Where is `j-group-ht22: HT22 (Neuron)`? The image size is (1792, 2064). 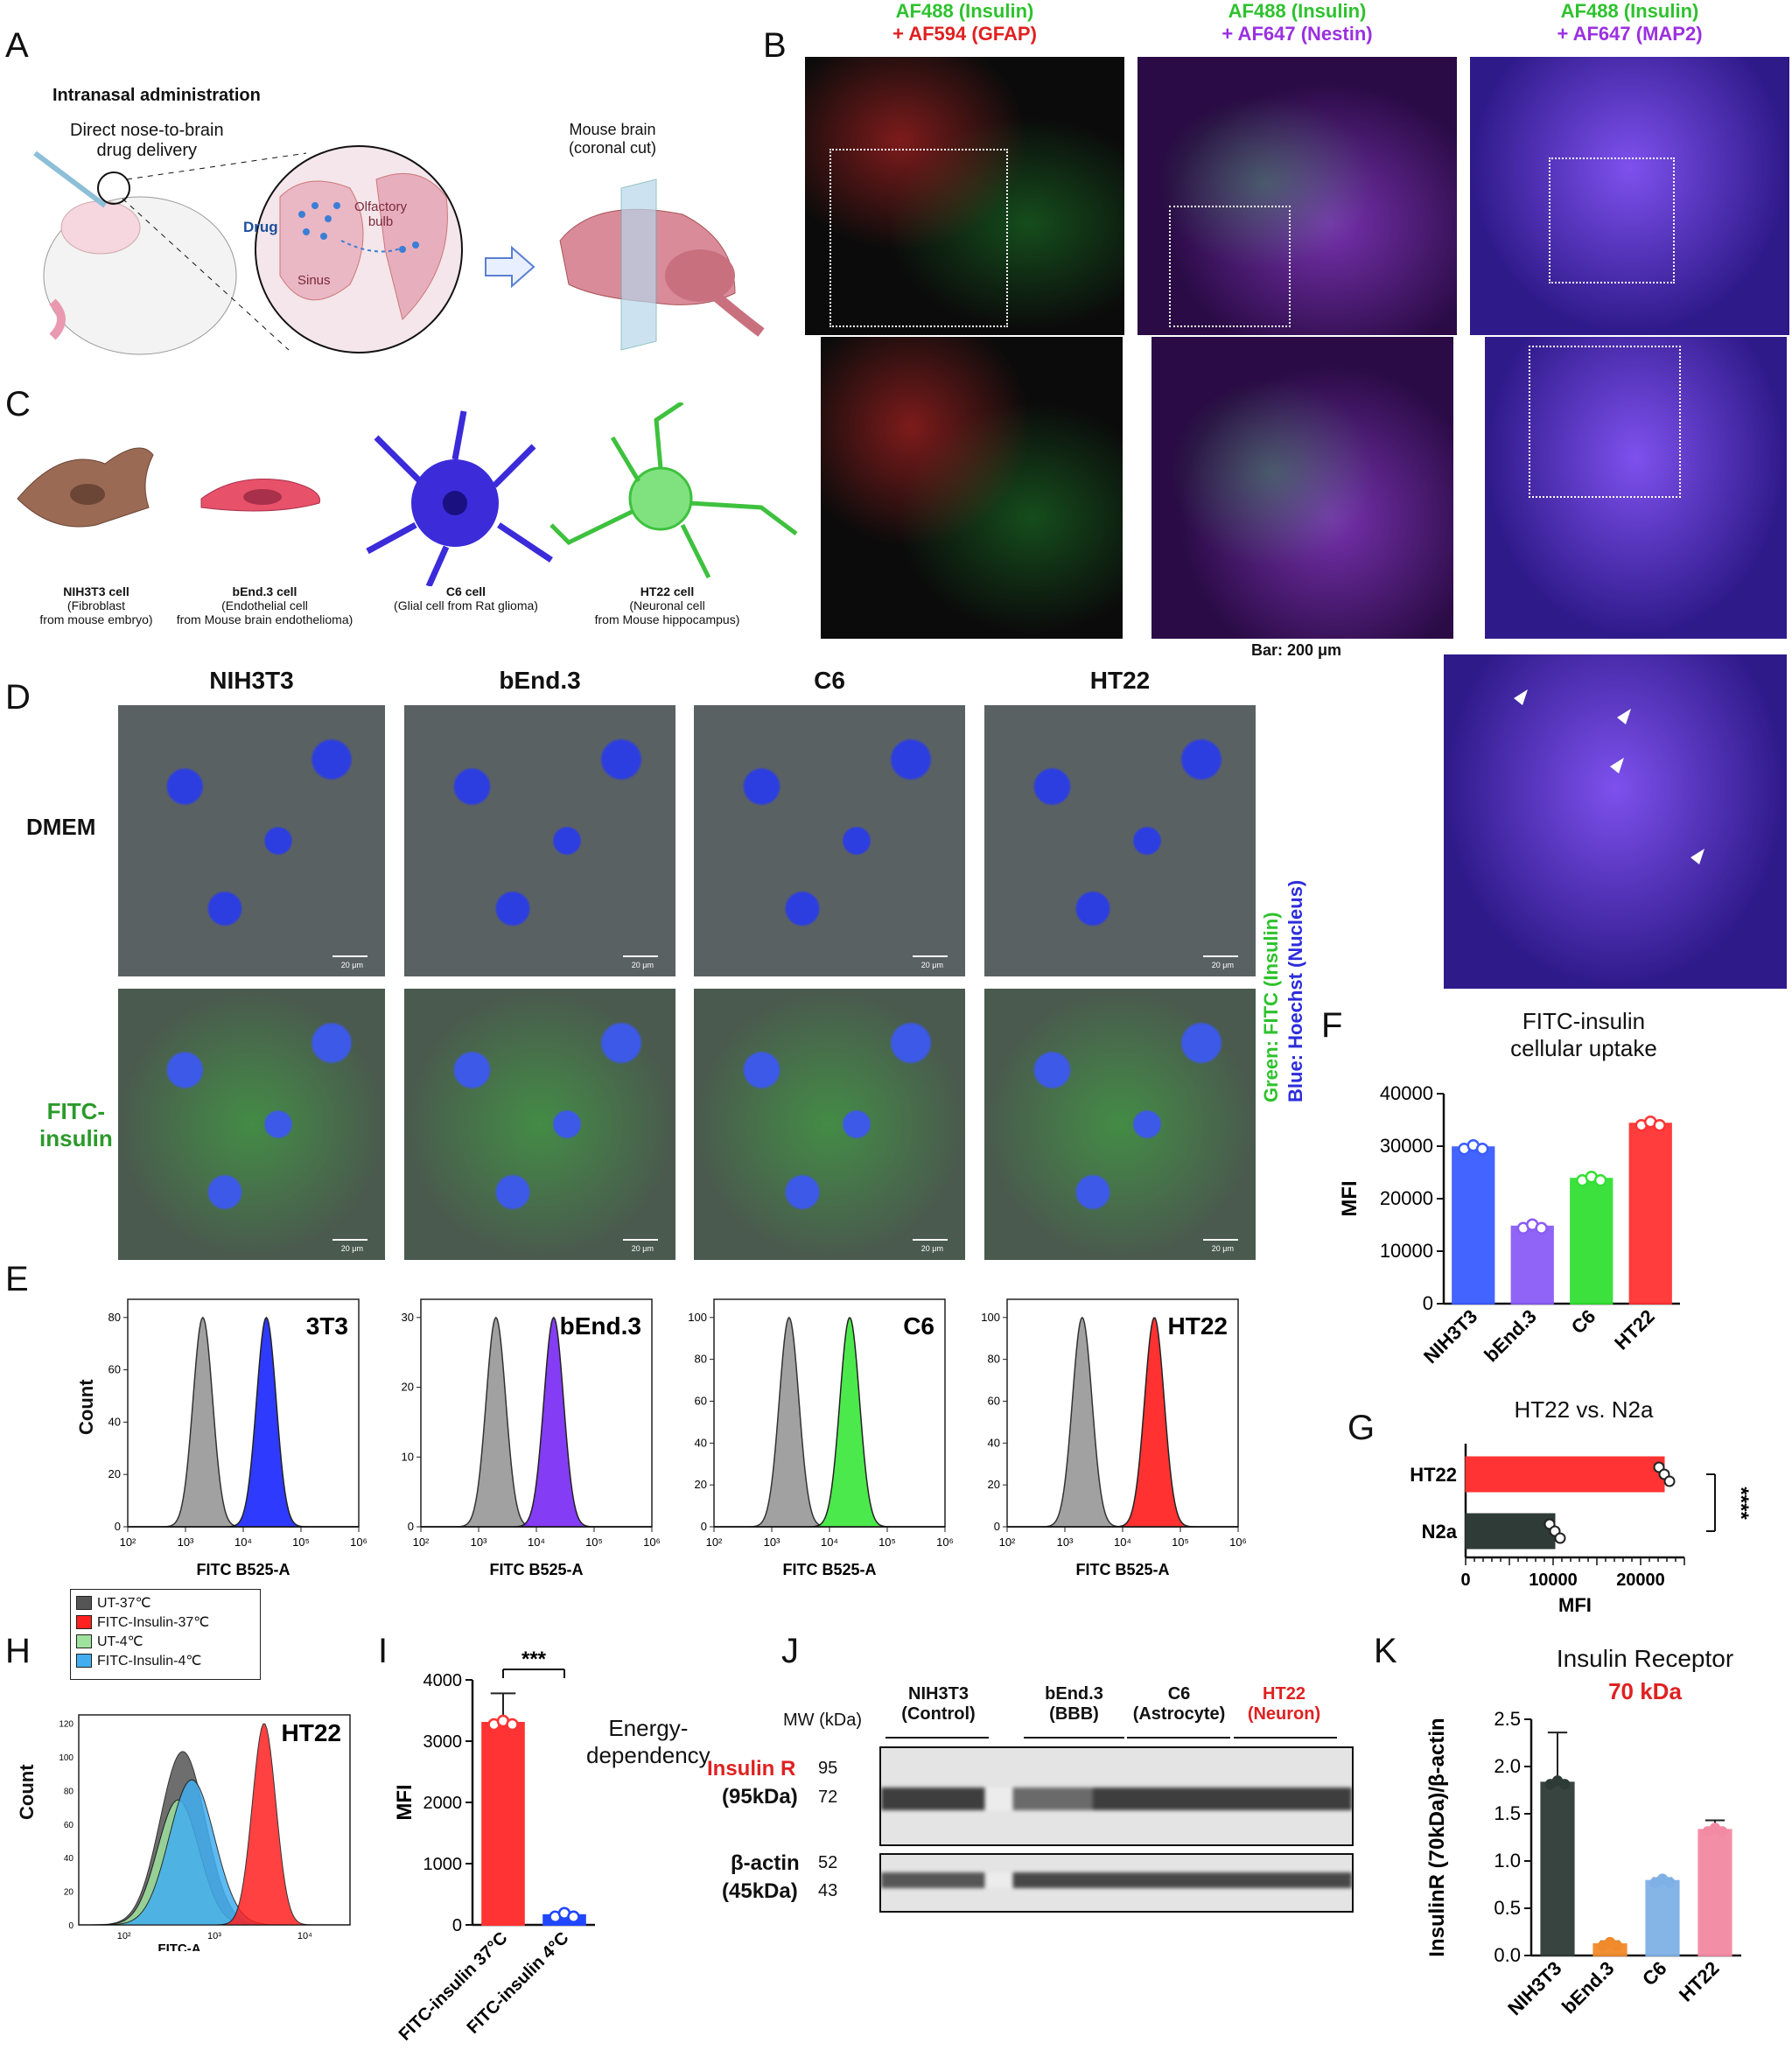
j-group-ht22: HT22 (Neuron) is located at coordinates (1284, 1704).